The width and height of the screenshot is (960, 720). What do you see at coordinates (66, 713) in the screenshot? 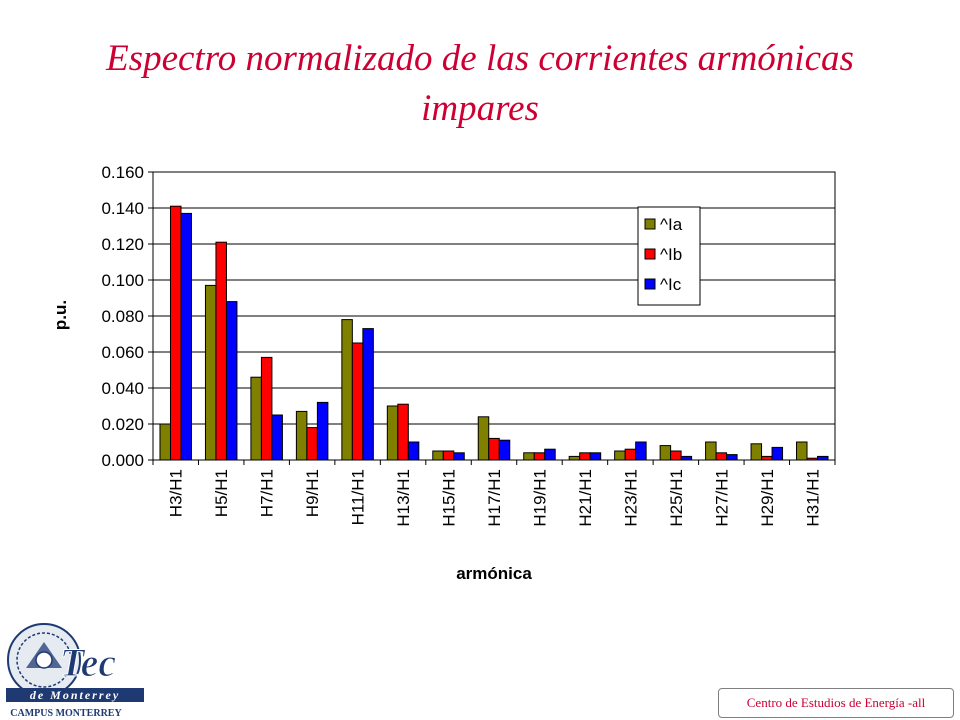
I see `logo-line3: CAMPUS MONTERREY` at bounding box center [66, 713].